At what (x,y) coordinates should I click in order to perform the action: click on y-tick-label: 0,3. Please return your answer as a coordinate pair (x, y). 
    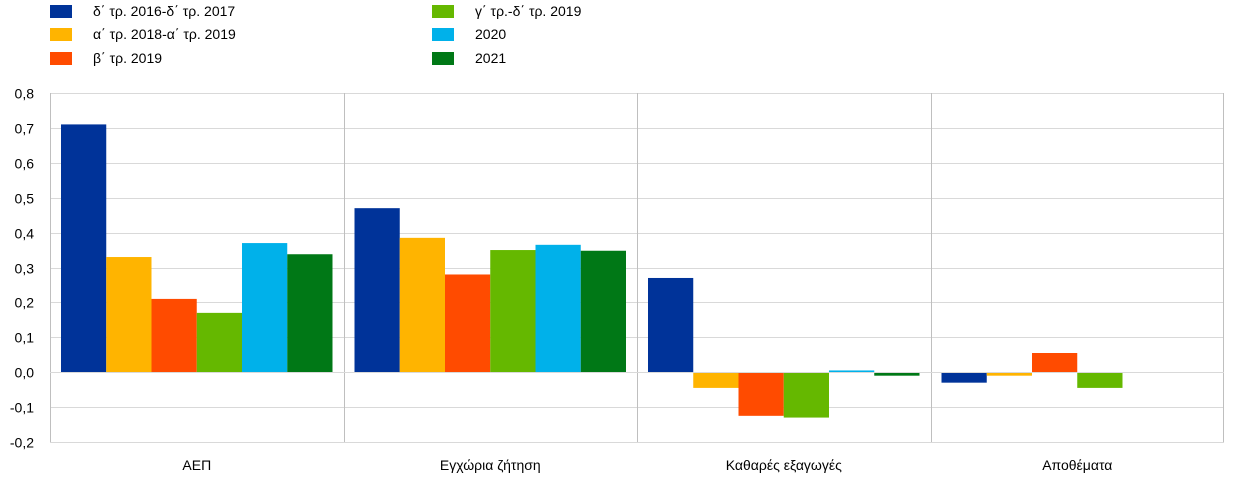
    Looking at the image, I should click on (25, 269).